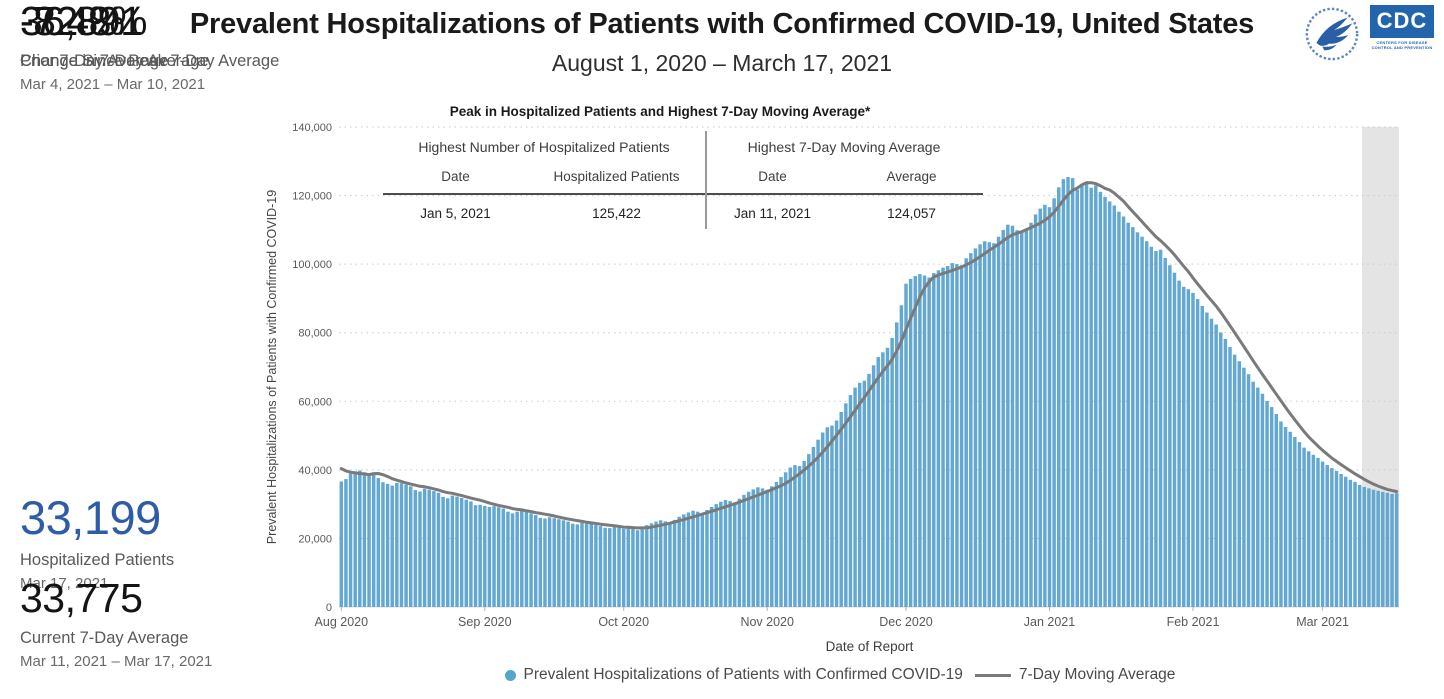 The height and width of the screenshot is (699, 1444). What do you see at coordinates (510, 675) in the screenshot?
I see `bar-series-dot-icon` at bounding box center [510, 675].